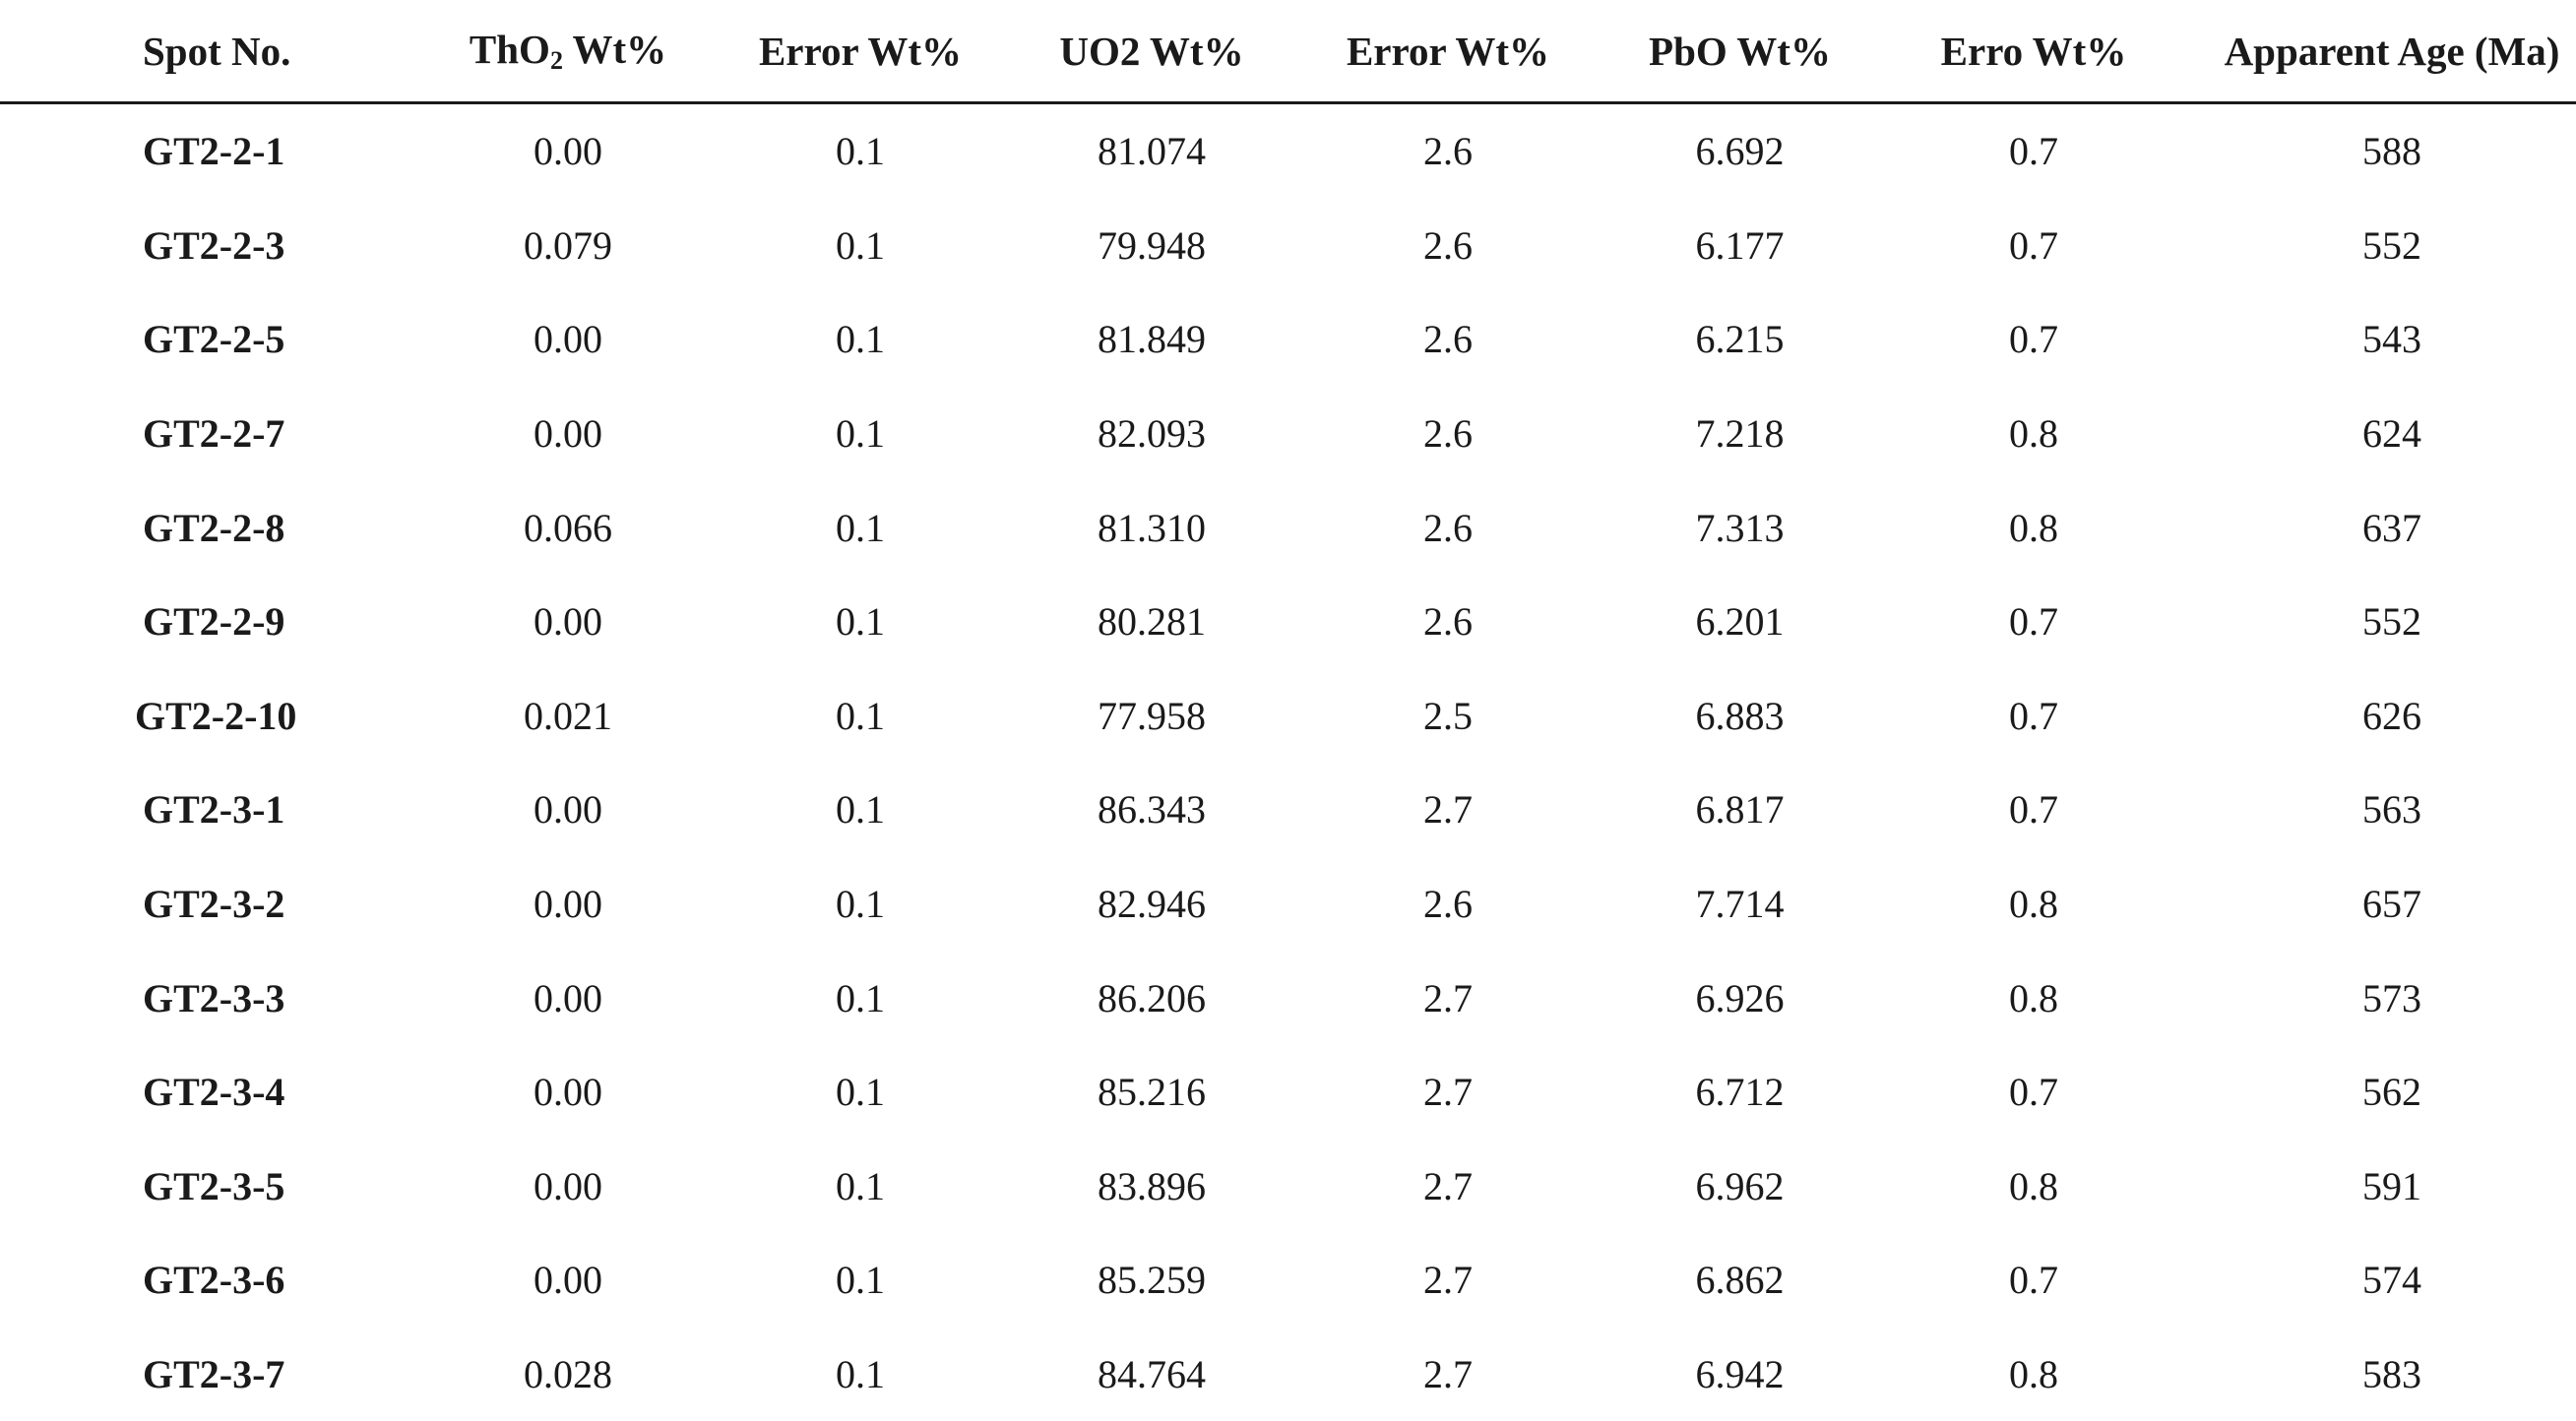 This screenshot has width=2576, height=1421. Describe the element at coordinates (2391, 1374) in the screenshot. I see `apparent-age-value: 583` at that location.